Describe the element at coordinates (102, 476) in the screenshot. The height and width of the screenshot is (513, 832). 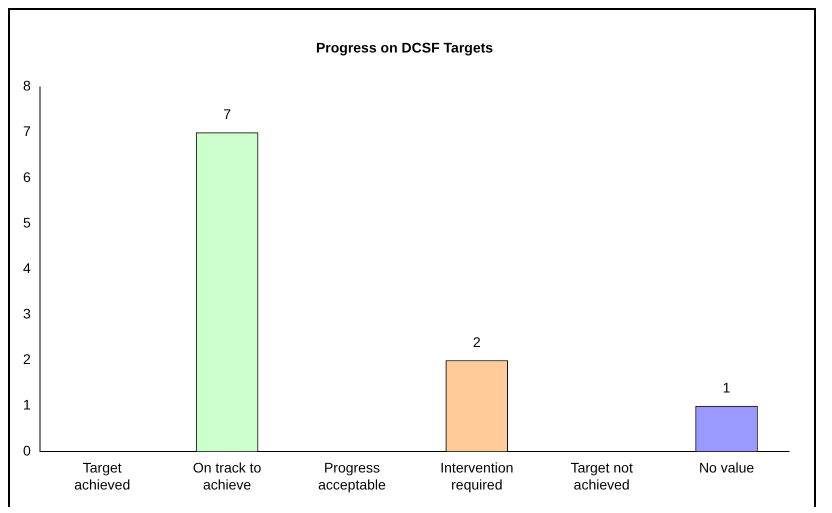
I see `x-tick-label: Target achieved` at that location.